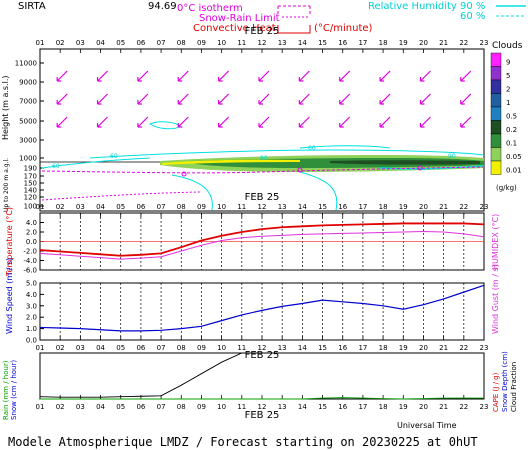 The width and height of the screenshot is (528, 450). Describe the element at coordinates (35, 312) in the screenshot. I see `wind-y-axis: 5.0 4.0 3.0 2.0 1.0 0.0` at that location.